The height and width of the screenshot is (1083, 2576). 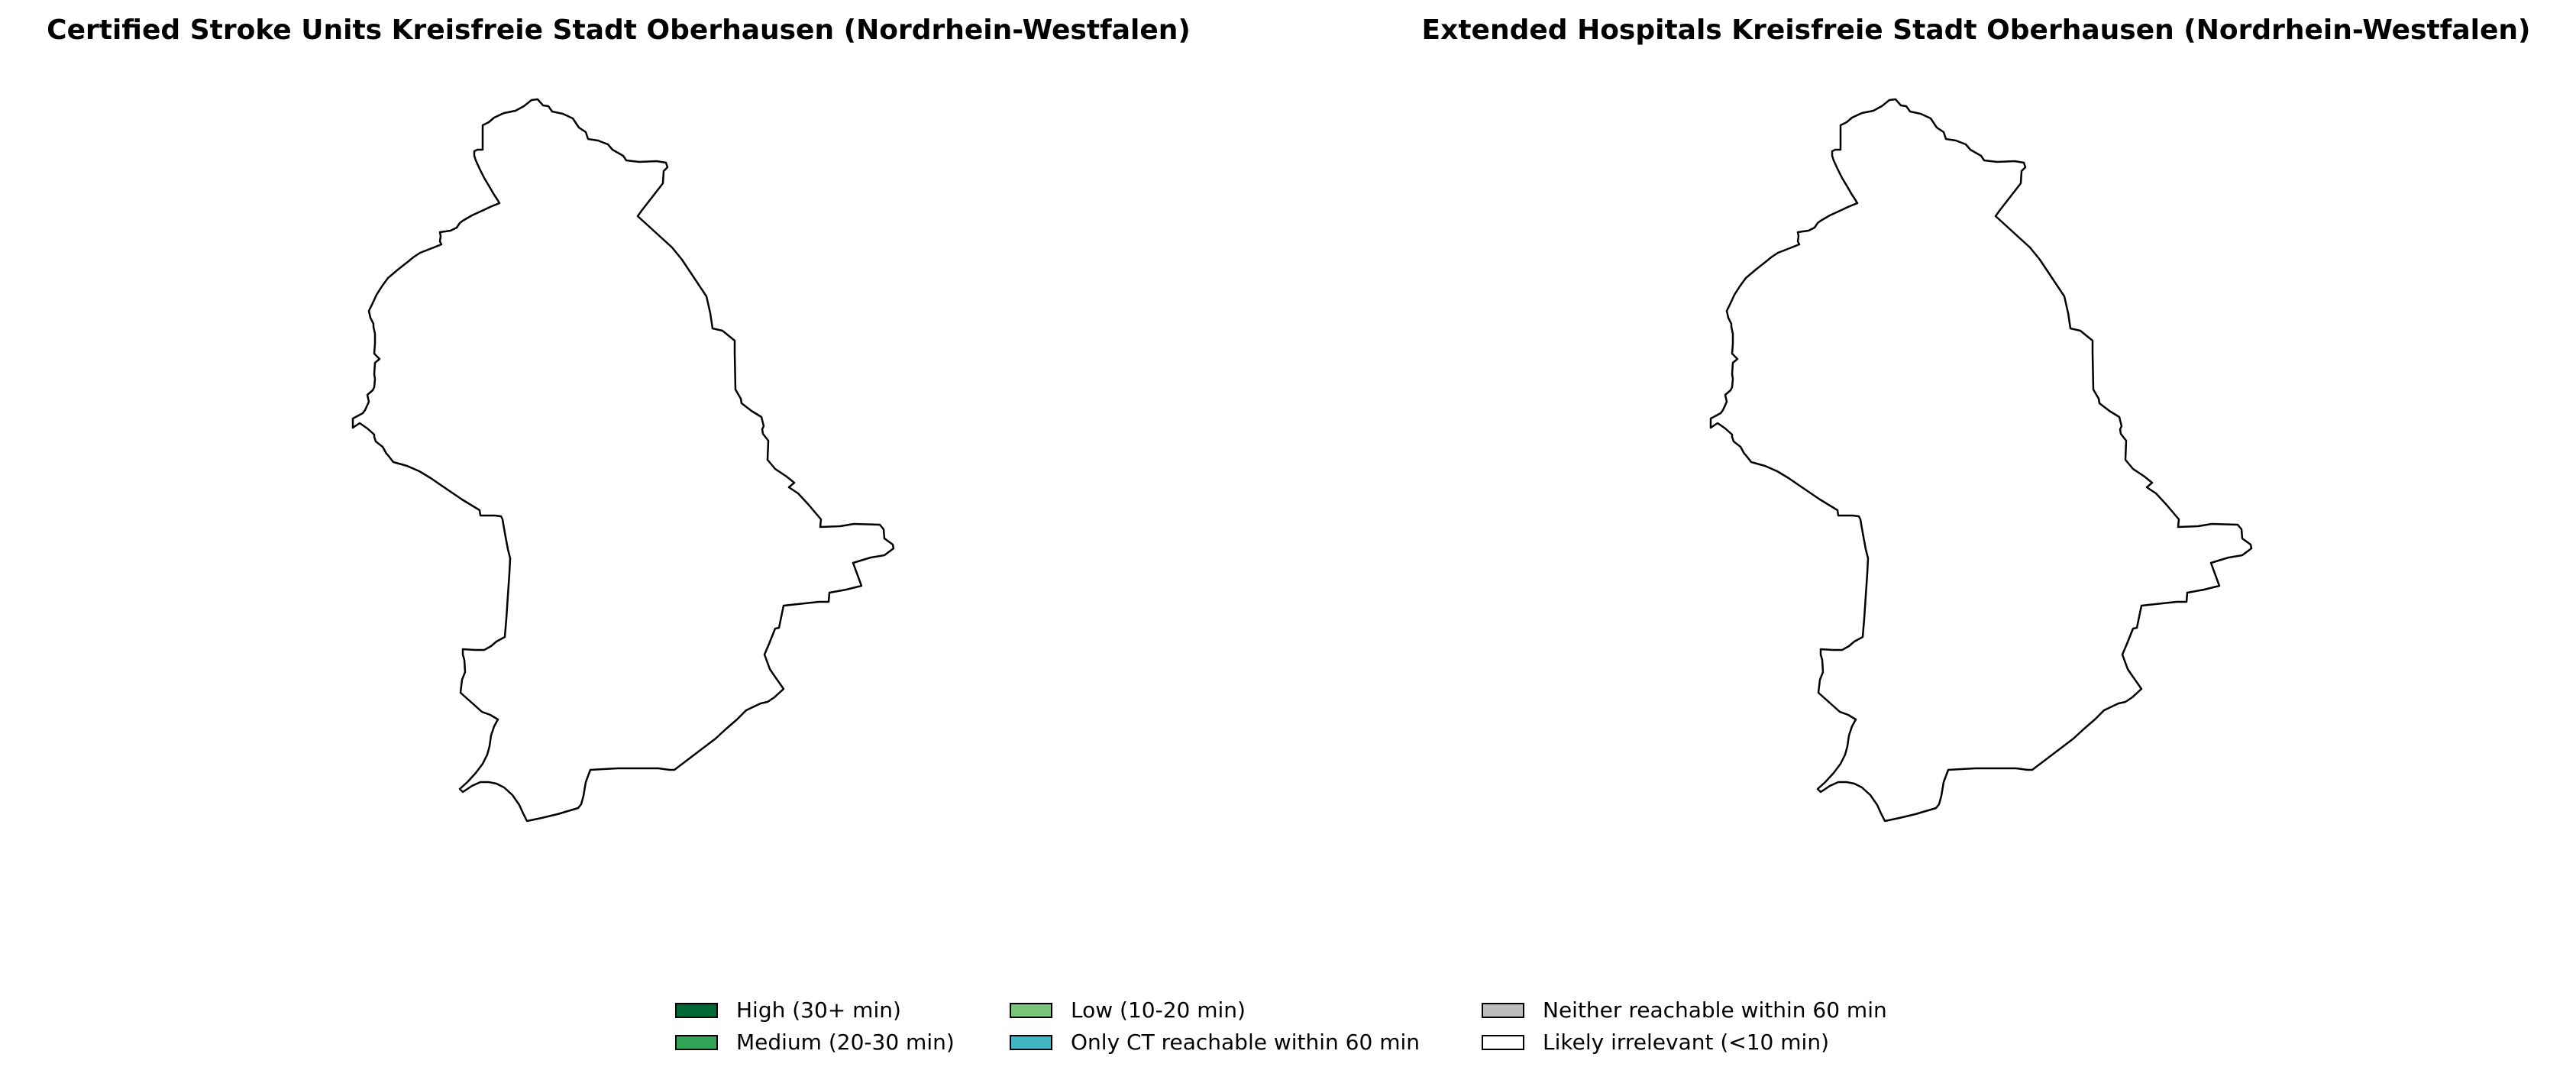 I want to click on legend-item-medium: Medium (20-30 min), so click(x=815, y=1043).